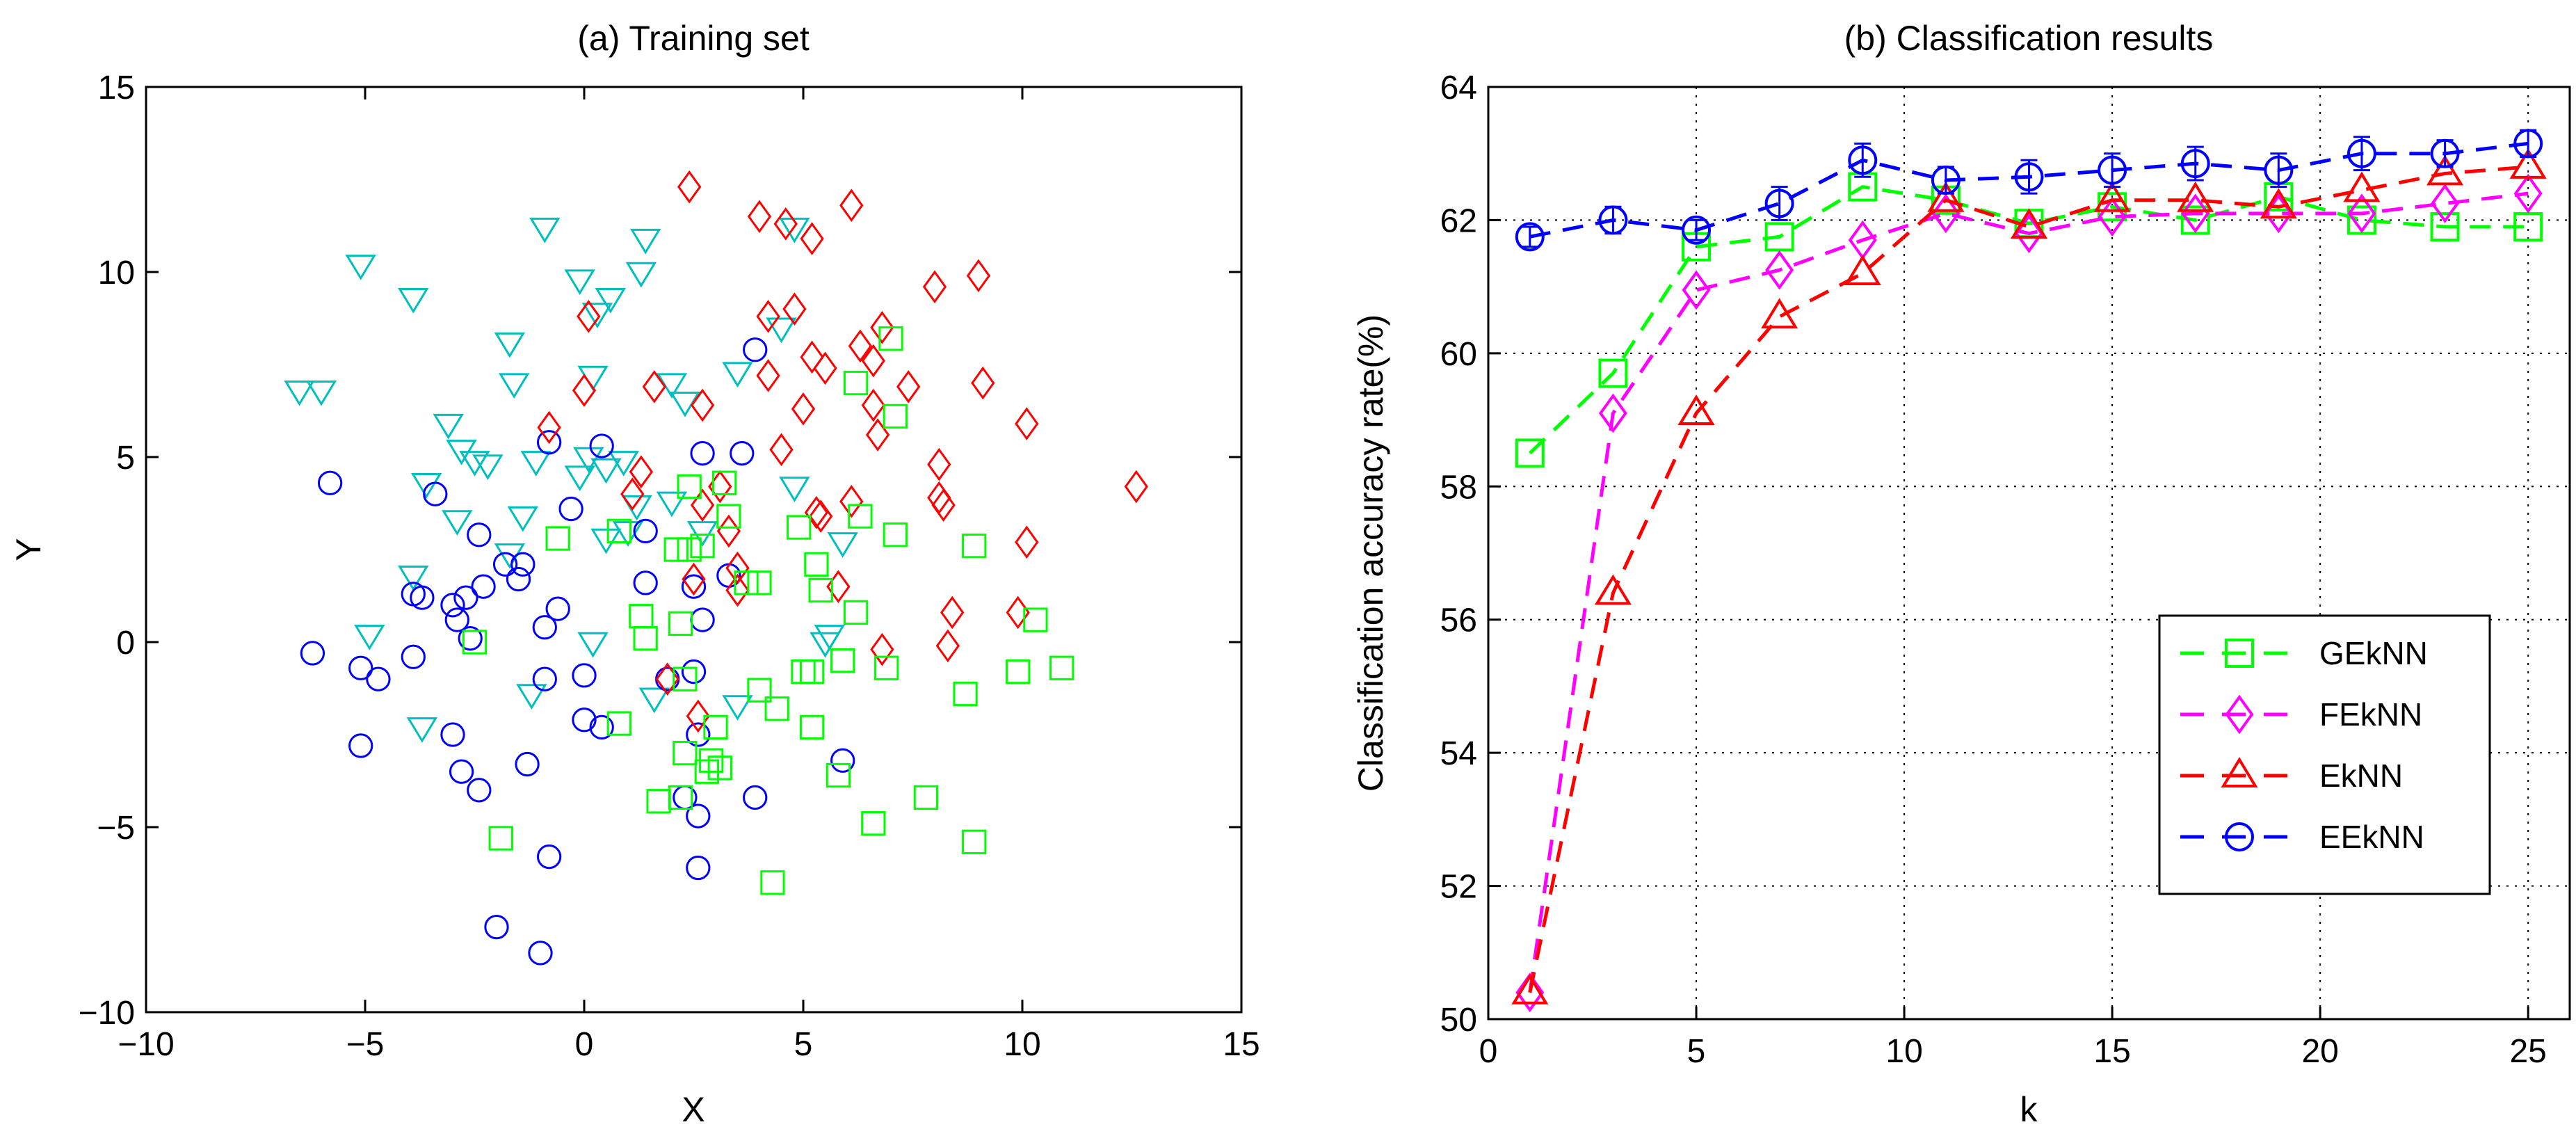 The image size is (2576, 1136). What do you see at coordinates (1458, 620) in the screenshot?
I see `y-tick-label: 56` at bounding box center [1458, 620].